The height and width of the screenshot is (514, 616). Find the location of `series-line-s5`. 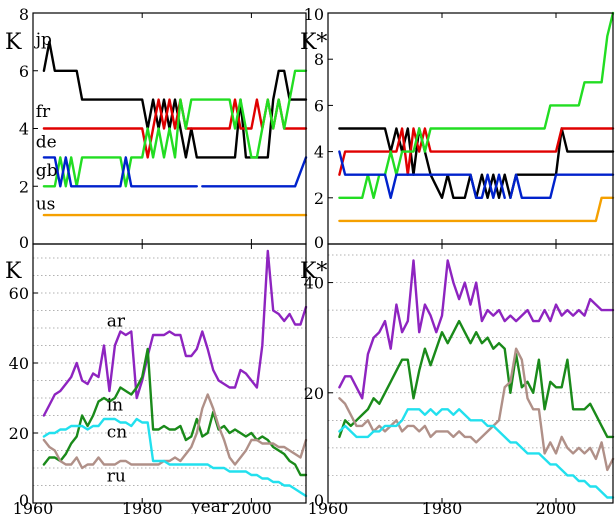

series-line-s5 is located at coordinates (476, 209).